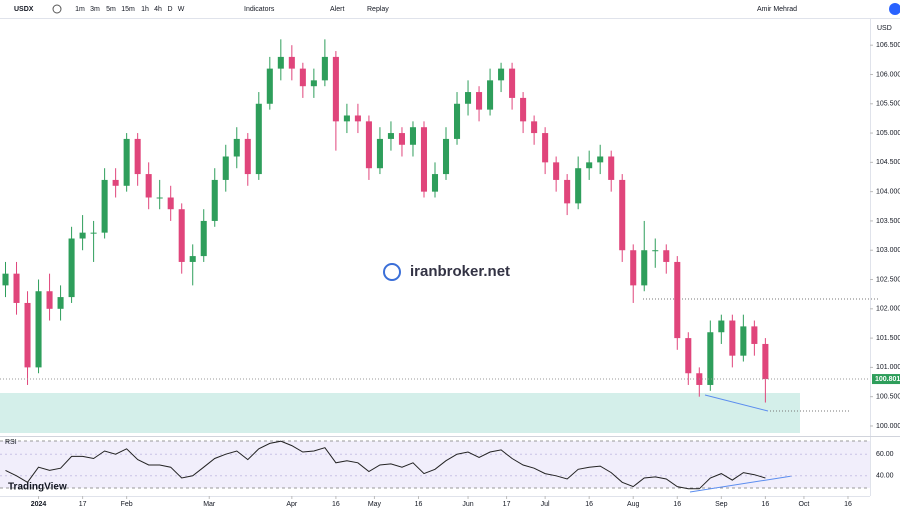  I want to click on rsi-band, so click(435, 464).